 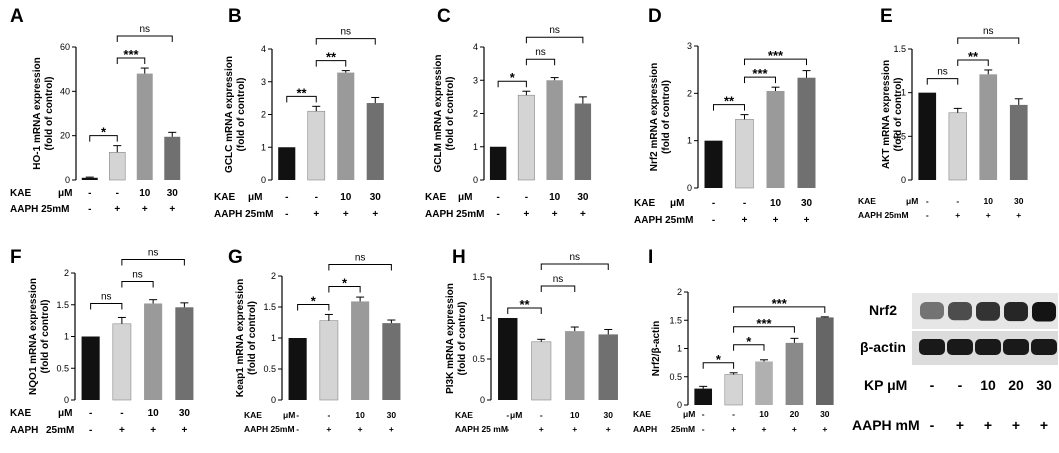 What do you see at coordinates (650, 257) in the screenshot?
I see `panel-label: I` at bounding box center [650, 257].